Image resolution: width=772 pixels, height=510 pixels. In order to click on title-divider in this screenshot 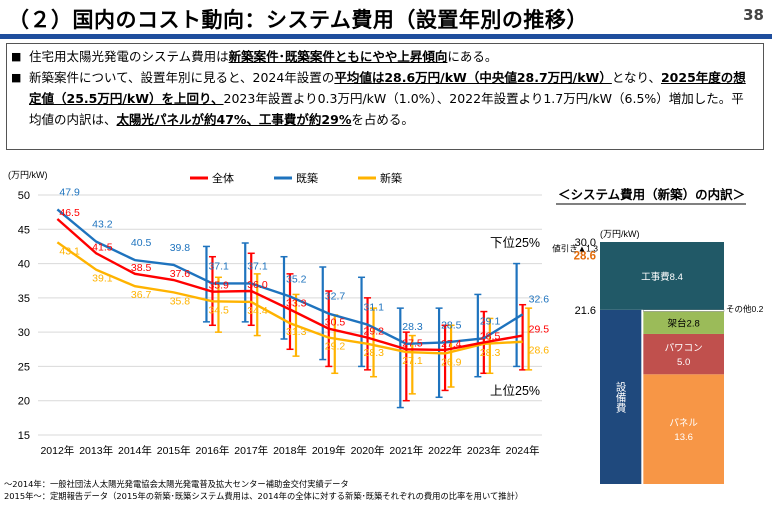, I will do `click(386, 36)`.